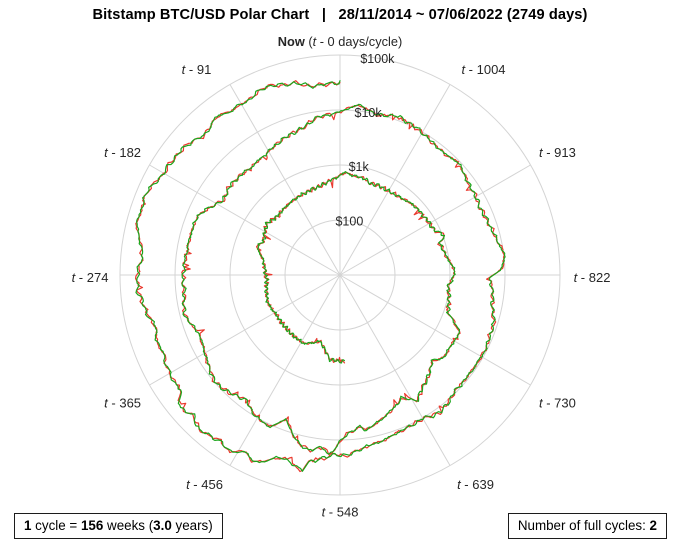 The height and width of the screenshot is (560, 680). Describe the element at coordinates (475, 484) in the screenshot. I see `angular-tick-label: t - 639` at that location.